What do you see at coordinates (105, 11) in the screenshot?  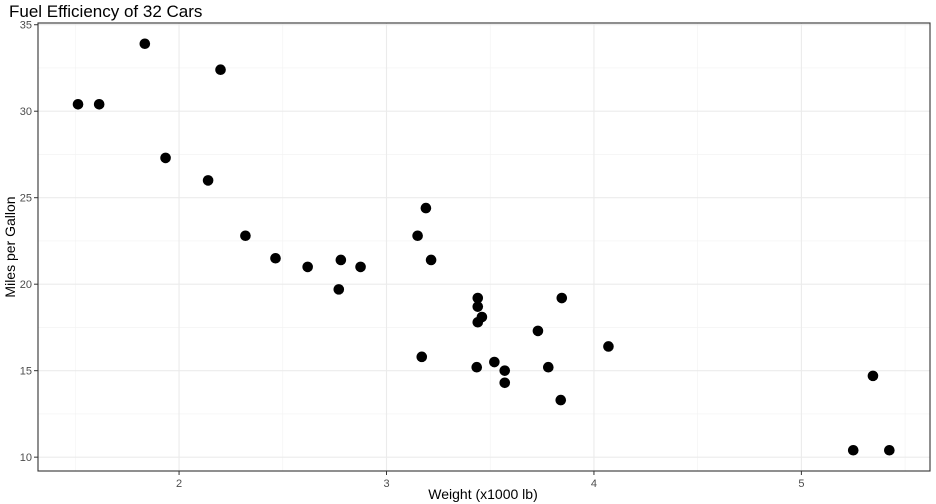 I see `chart-title: Fuel Efficiency of 32 Cars` at bounding box center [105, 11].